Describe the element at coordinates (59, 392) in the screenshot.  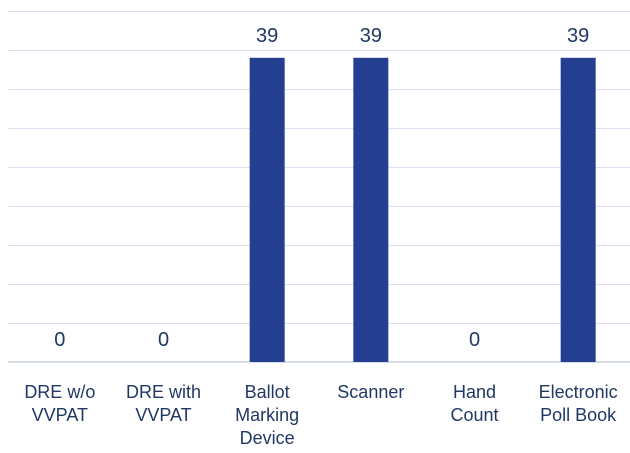
I see `category-label-line: DRE w/o` at that location.